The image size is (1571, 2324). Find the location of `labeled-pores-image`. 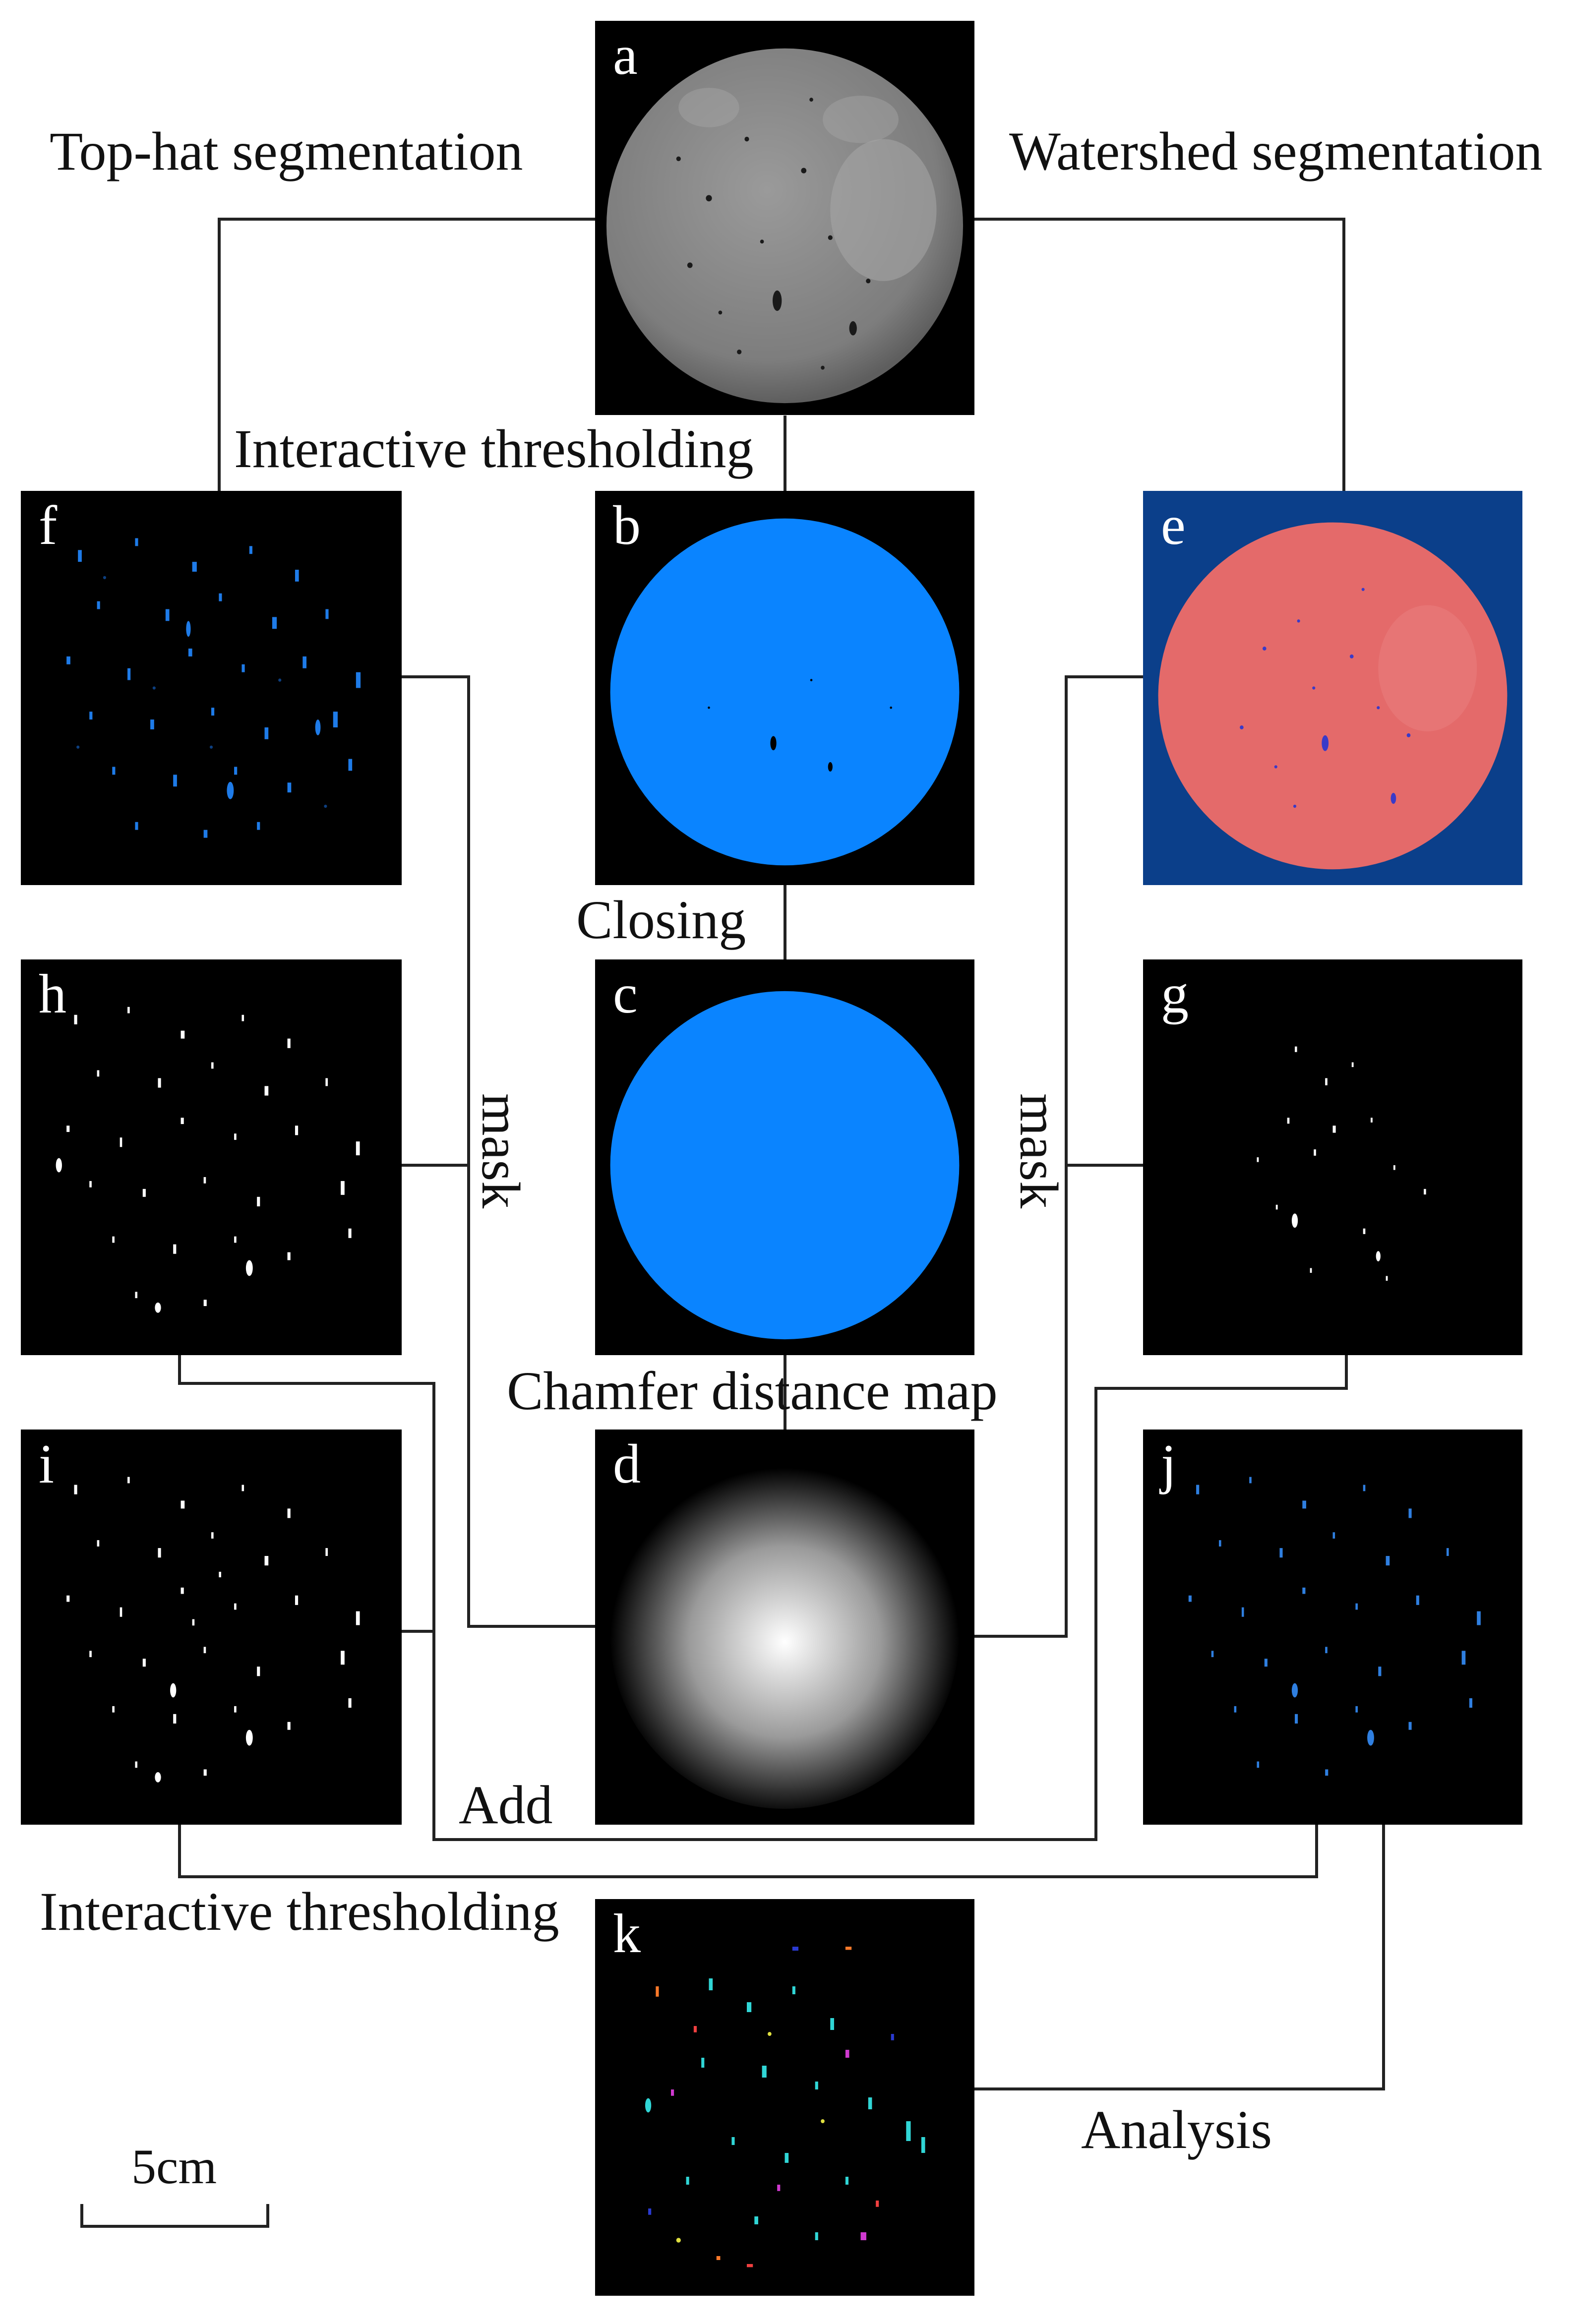

labeled-pores-image is located at coordinates (785, 2107).